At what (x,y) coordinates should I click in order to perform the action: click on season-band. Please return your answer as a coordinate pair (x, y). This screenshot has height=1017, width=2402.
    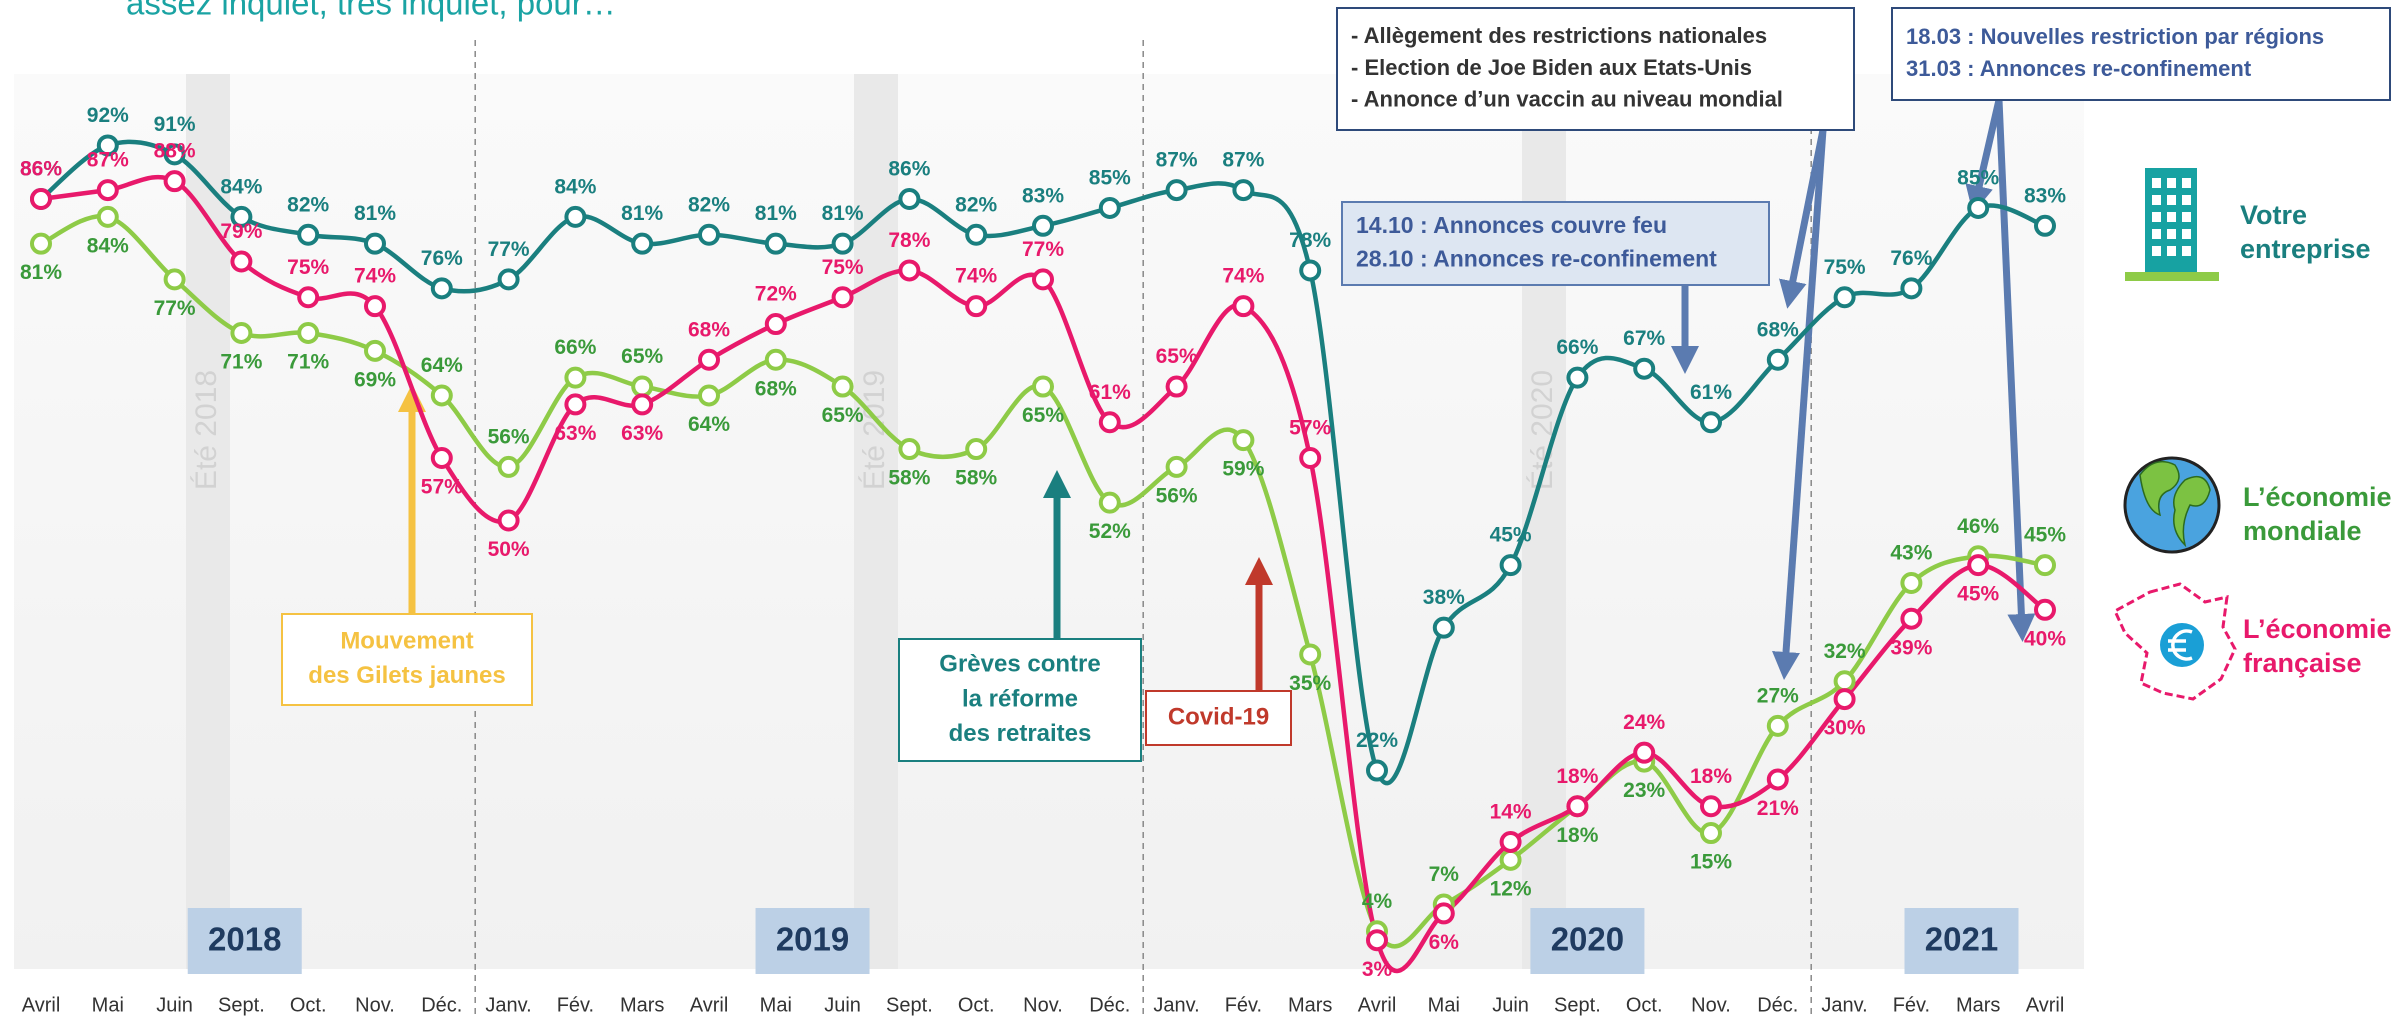
    Looking at the image, I should click on (208, 521).